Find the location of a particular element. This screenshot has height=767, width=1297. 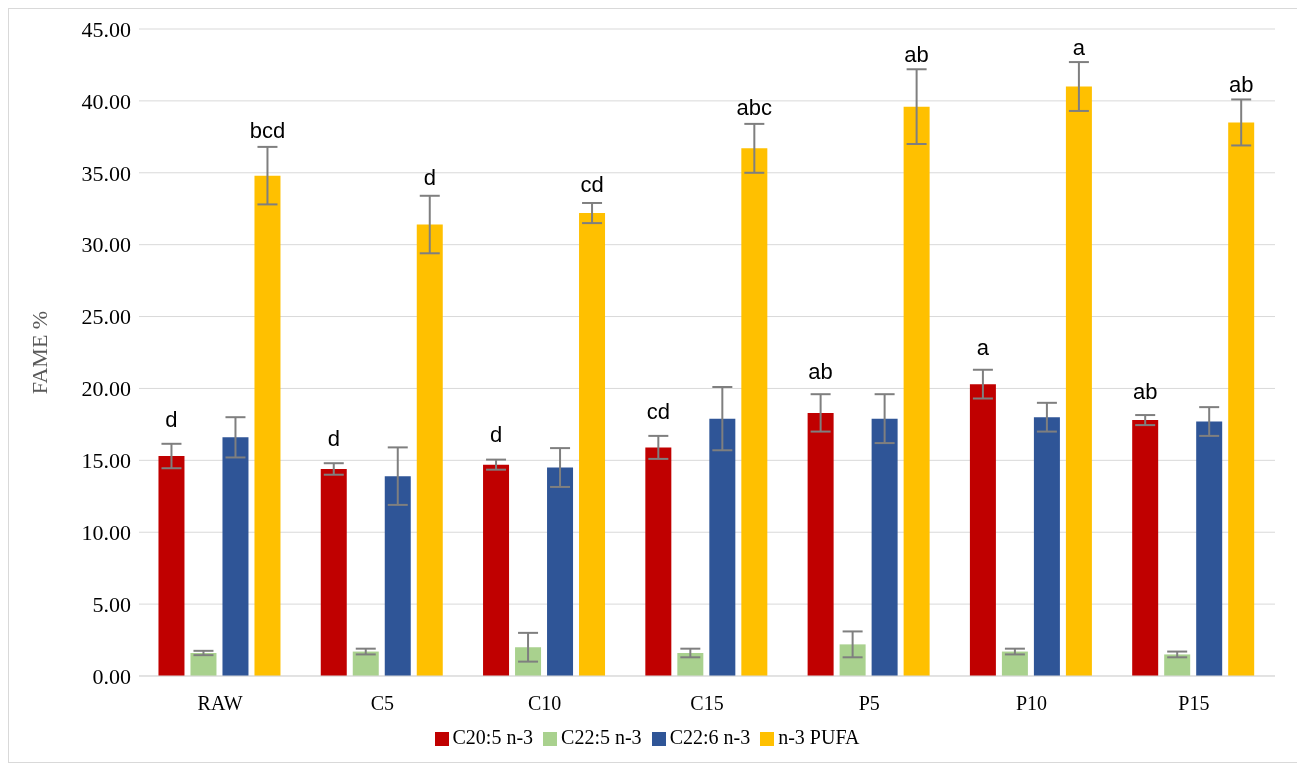

y-tick-label: 5.00 is located at coordinates (111, 604).